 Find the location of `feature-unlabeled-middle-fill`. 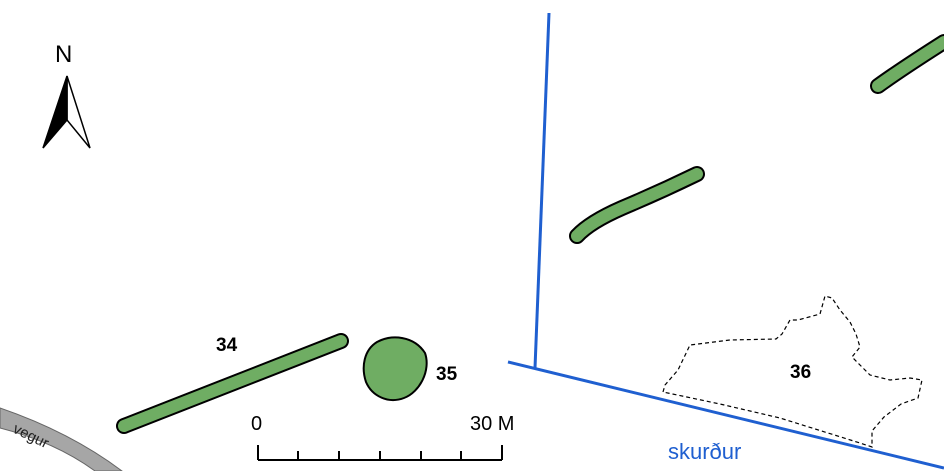

feature-unlabeled-middle-fill is located at coordinates (637, 205).